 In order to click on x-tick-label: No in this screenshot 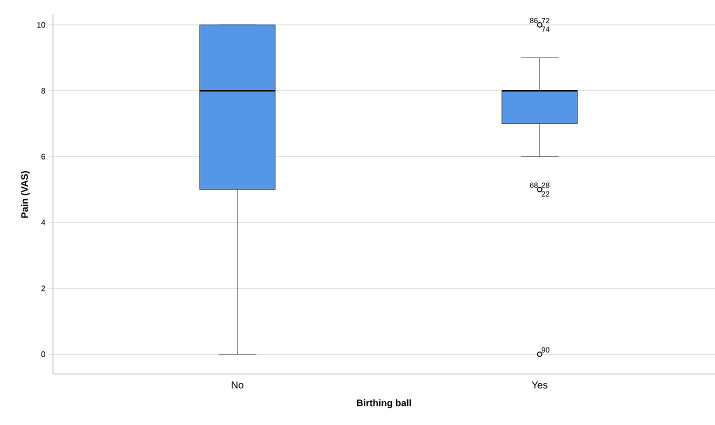, I will do `click(238, 385)`.